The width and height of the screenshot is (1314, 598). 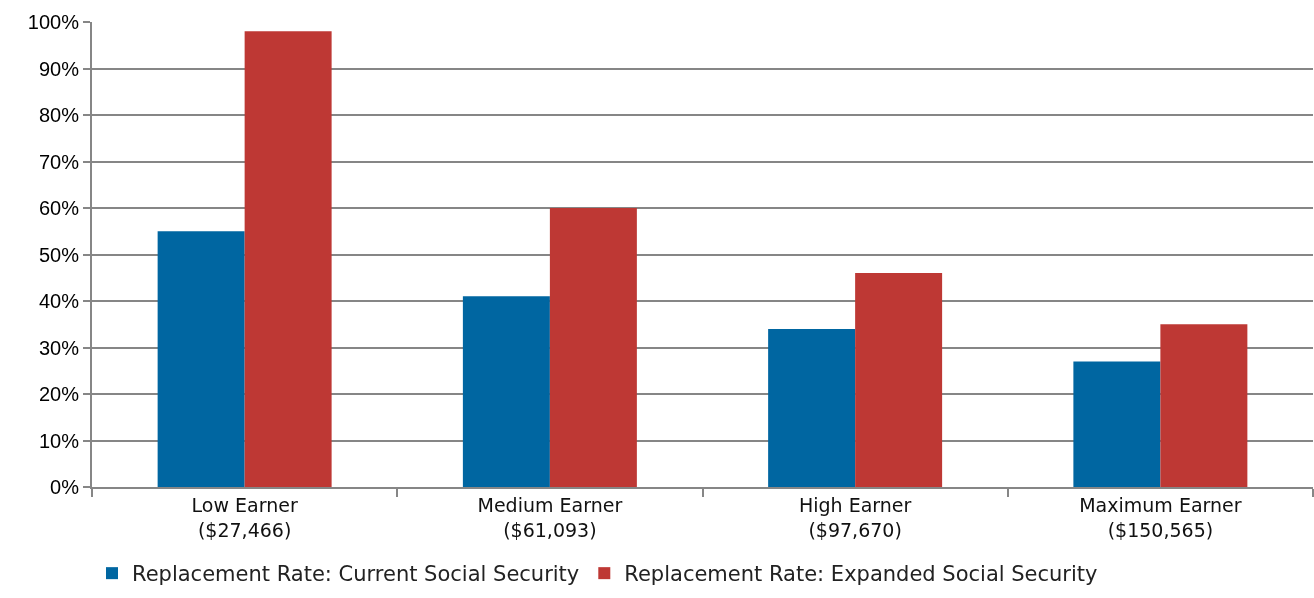 I want to click on y-tick-label: 60%, so click(x=59, y=208).